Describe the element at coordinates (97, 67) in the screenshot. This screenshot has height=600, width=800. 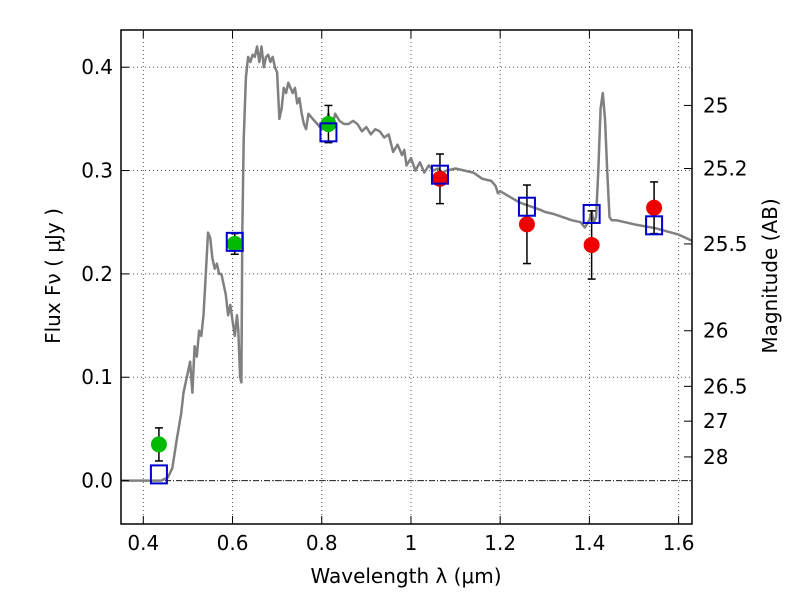
I see `y-tick-label: 0.4` at that location.